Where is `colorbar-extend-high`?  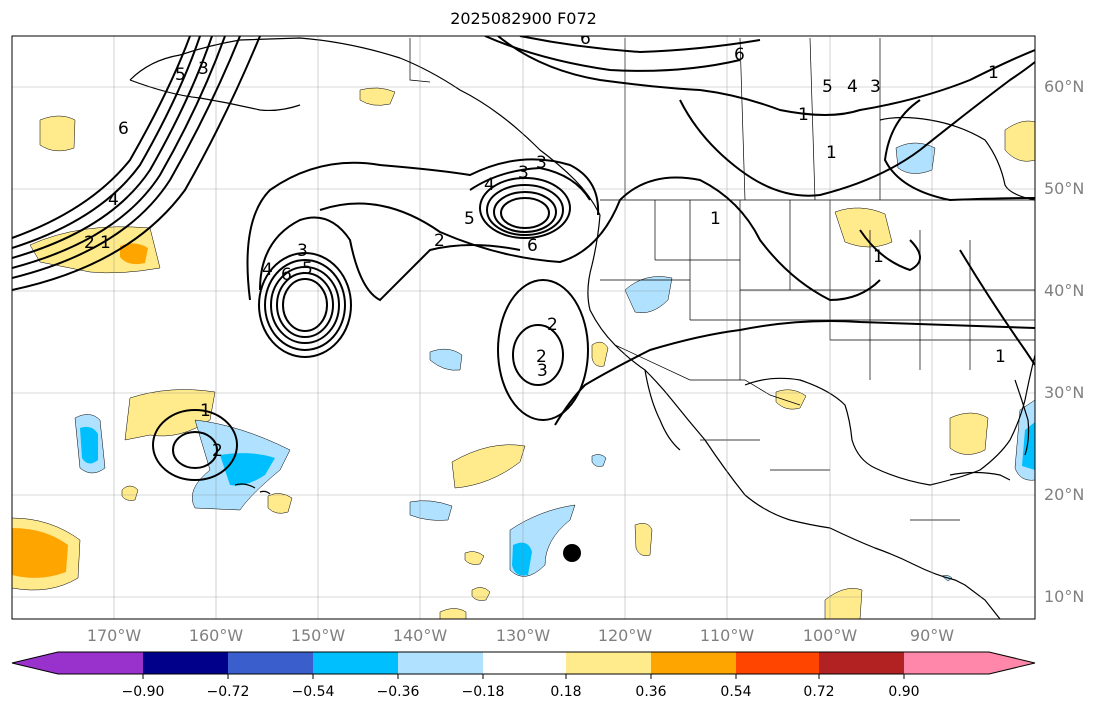 colorbar-extend-high is located at coordinates (1012, 663).